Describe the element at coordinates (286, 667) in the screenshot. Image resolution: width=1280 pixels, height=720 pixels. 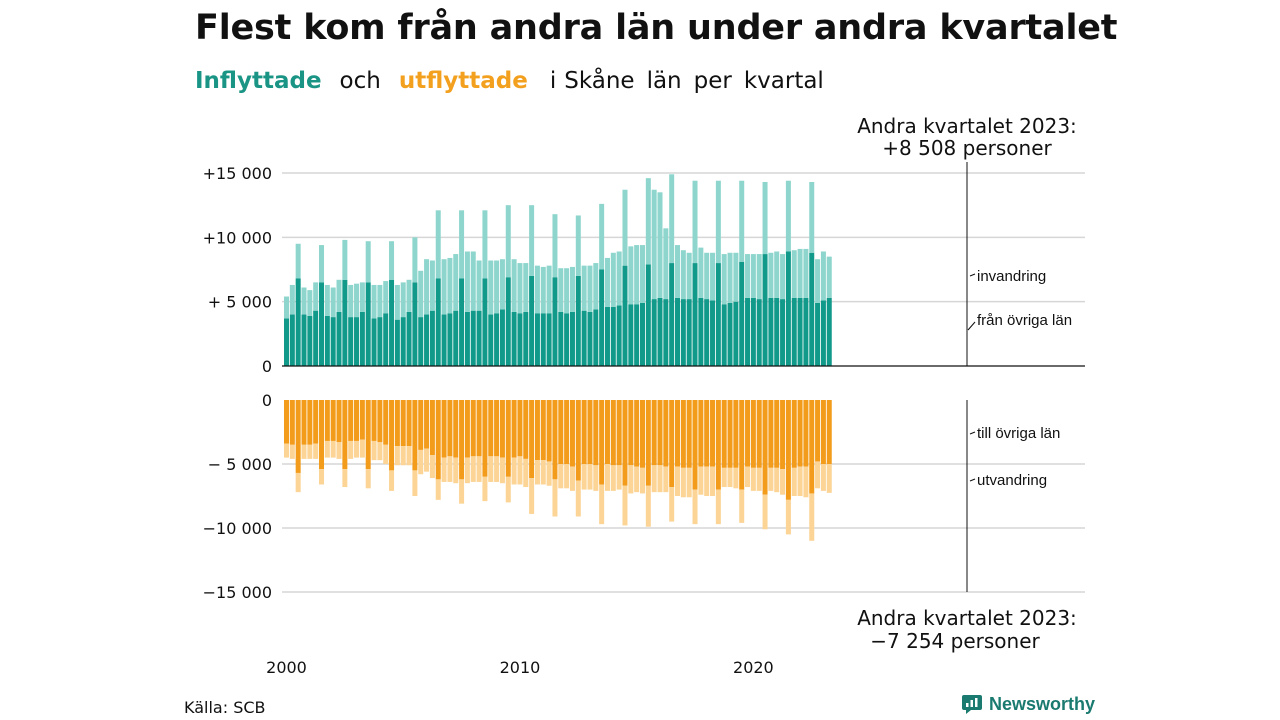
I see `x-tick-label: 2000` at that location.